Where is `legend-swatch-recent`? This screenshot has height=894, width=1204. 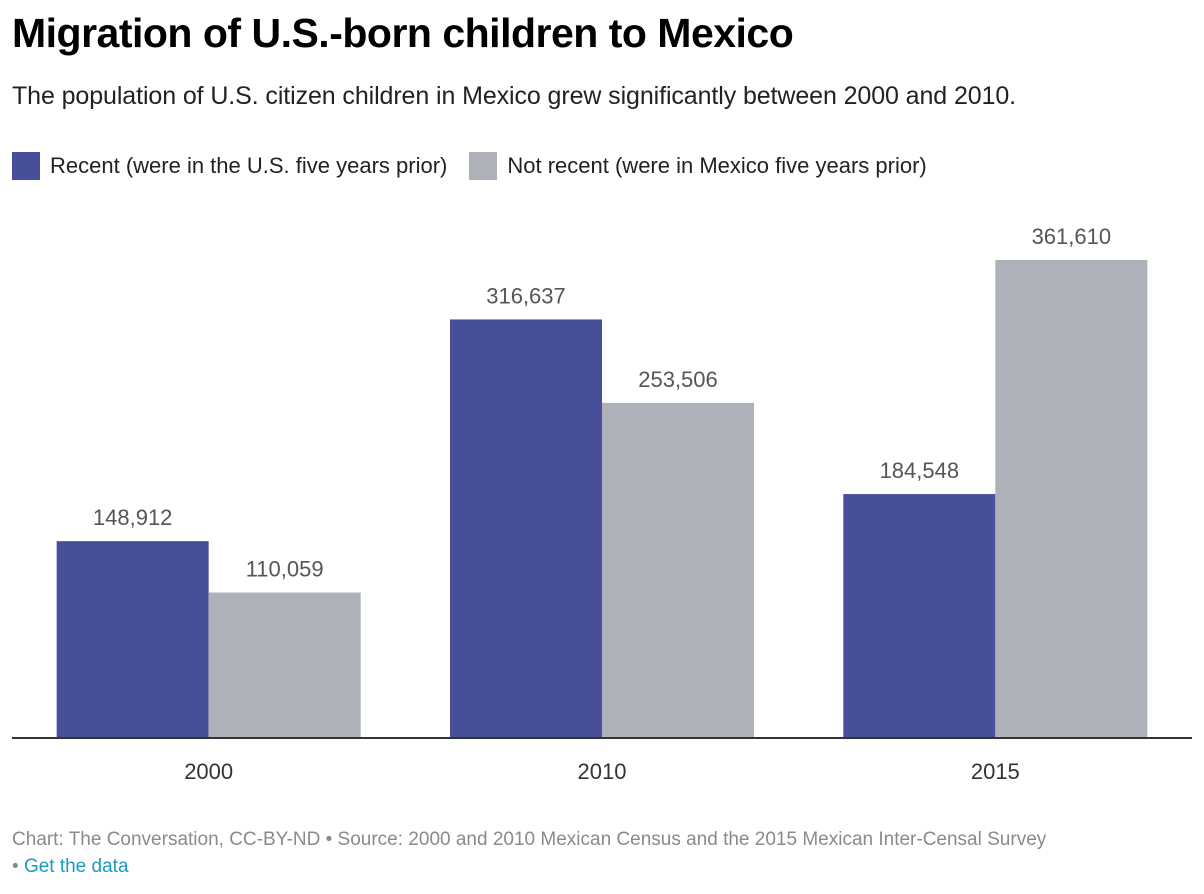
legend-swatch-recent is located at coordinates (26, 166).